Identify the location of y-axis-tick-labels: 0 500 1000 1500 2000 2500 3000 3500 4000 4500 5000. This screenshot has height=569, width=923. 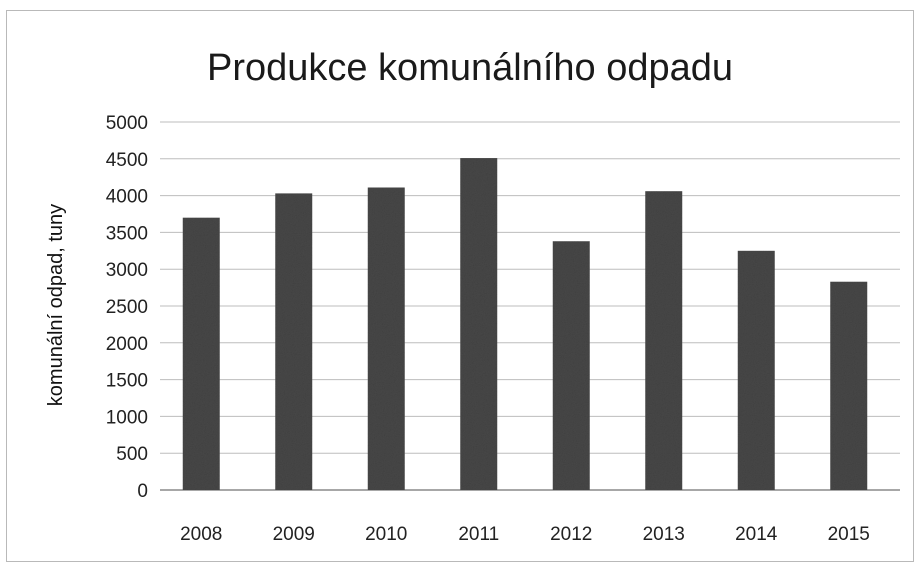
(127, 307).